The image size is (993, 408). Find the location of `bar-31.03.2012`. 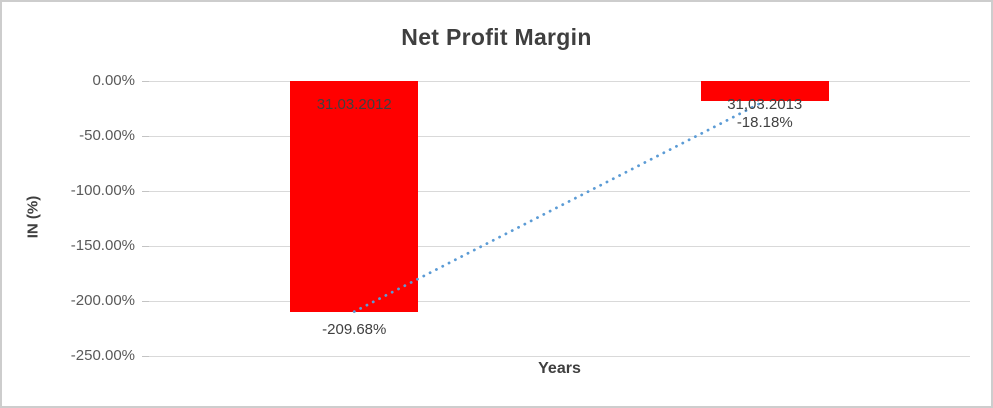

bar-31.03.2012 is located at coordinates (354, 196).